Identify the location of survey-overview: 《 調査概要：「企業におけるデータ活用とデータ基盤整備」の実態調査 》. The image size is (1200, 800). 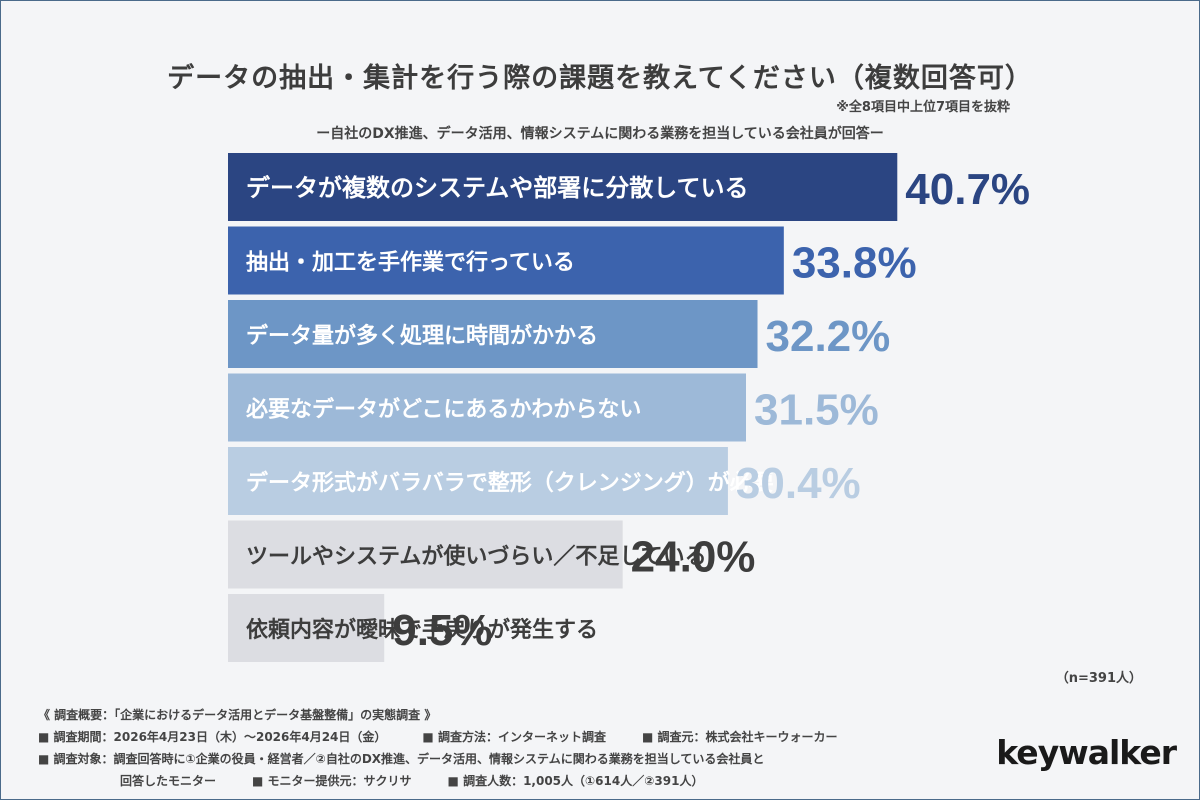
(237, 715).